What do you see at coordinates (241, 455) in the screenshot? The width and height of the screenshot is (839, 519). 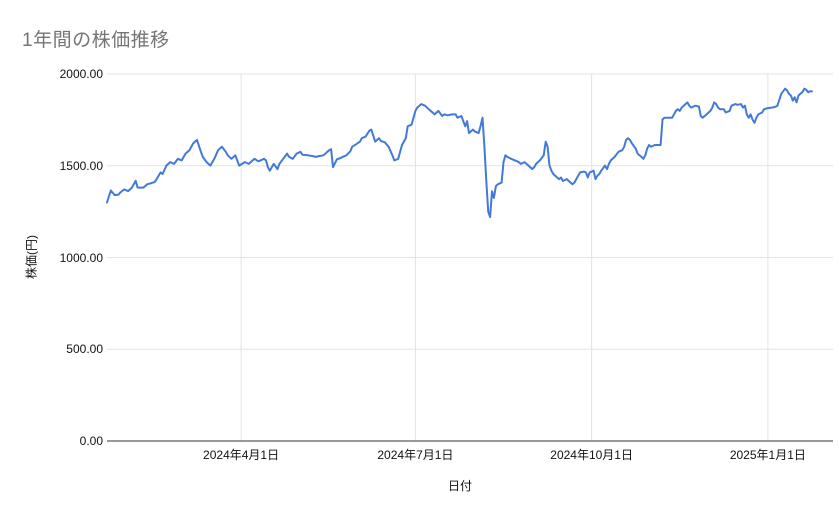 I see `x-tick-label: 2024年4月1日` at bounding box center [241, 455].